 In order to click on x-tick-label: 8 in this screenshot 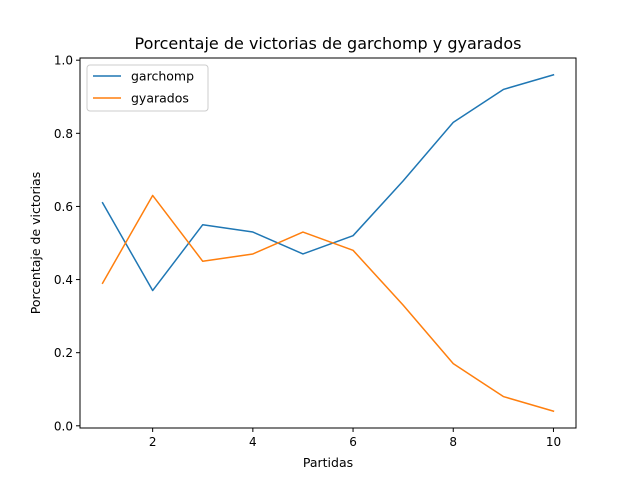, I will do `click(453, 442)`.